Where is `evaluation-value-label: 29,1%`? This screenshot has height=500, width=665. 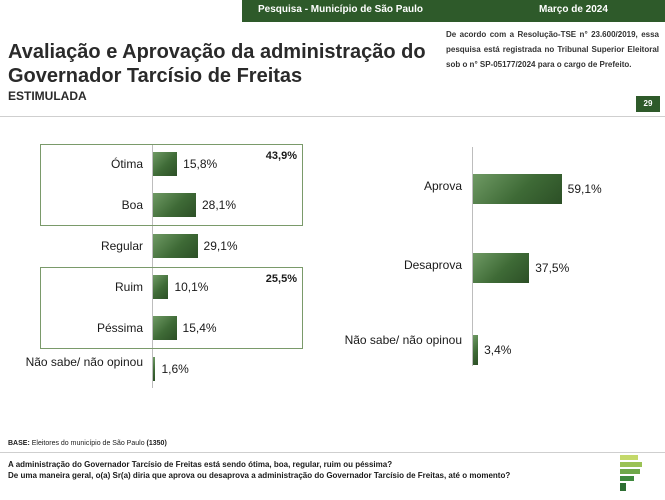 evaluation-value-label: 29,1% is located at coordinates (220, 246).